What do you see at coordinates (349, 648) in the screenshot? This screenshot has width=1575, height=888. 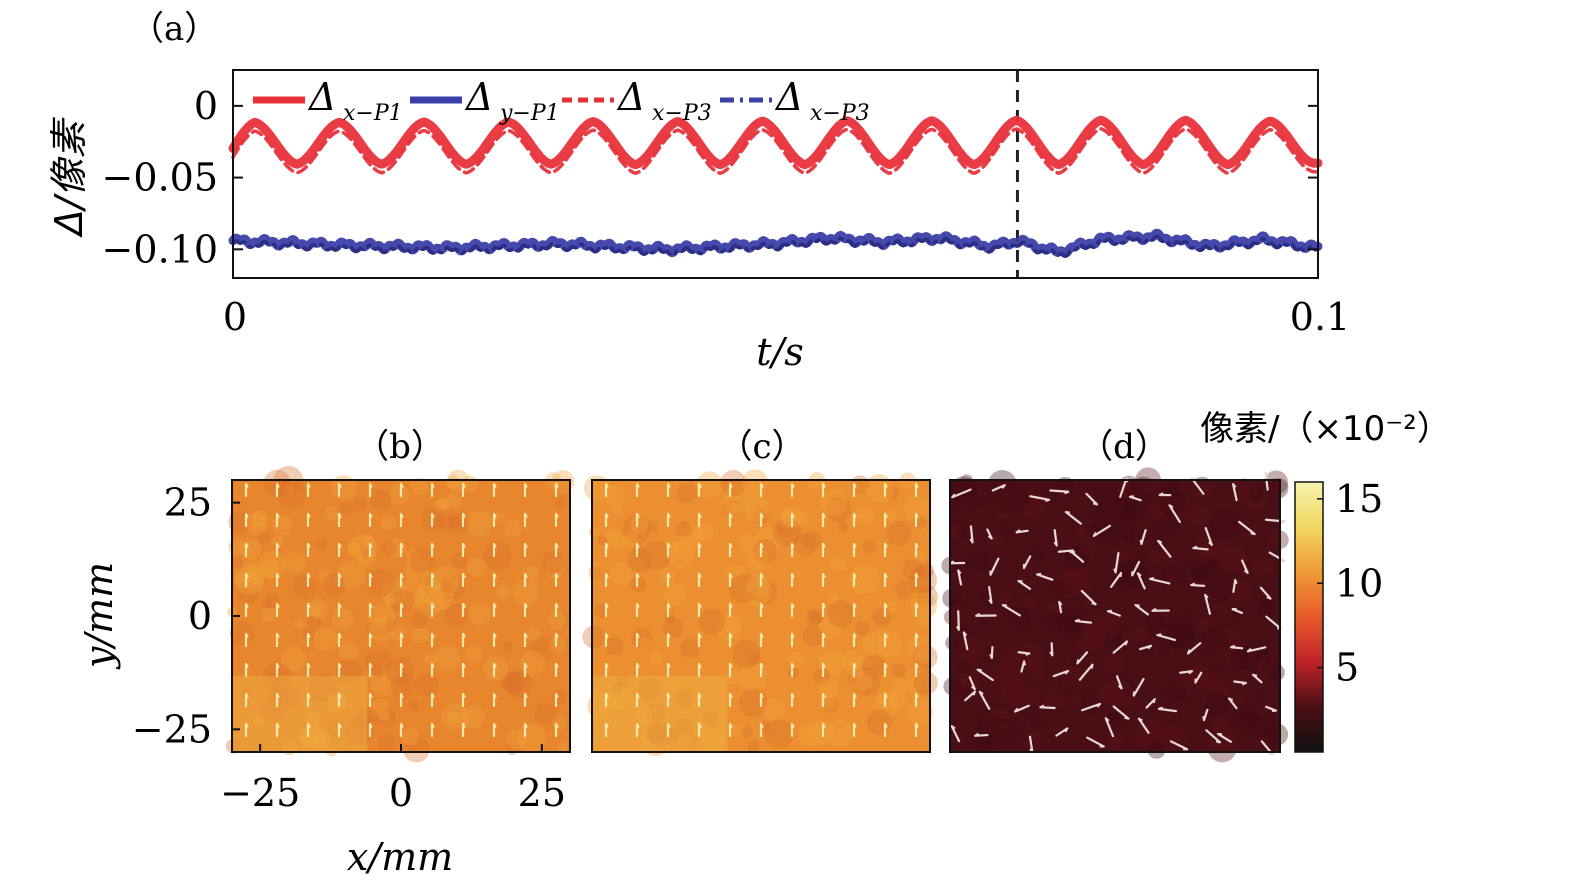 I see `axis-ticks-b: −25 0 25 25 0 −25` at bounding box center [349, 648].